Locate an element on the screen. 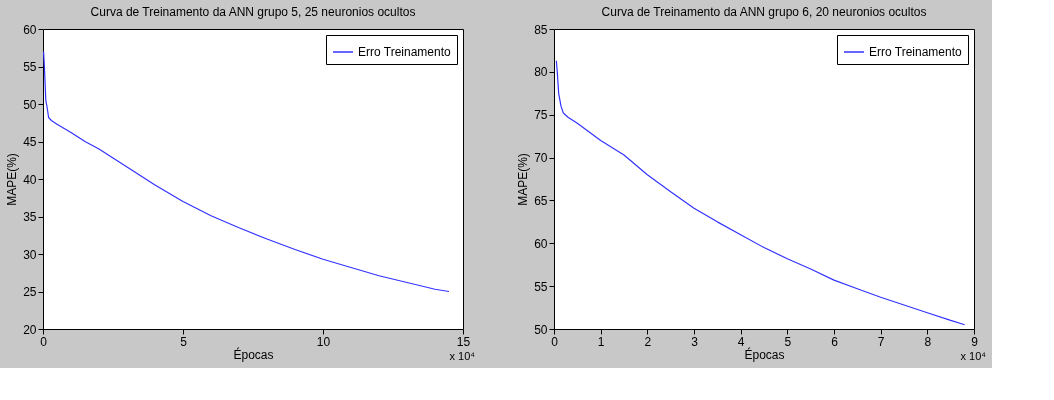 The height and width of the screenshot is (400, 1054). x-tick-label: 4 is located at coordinates (741, 341).